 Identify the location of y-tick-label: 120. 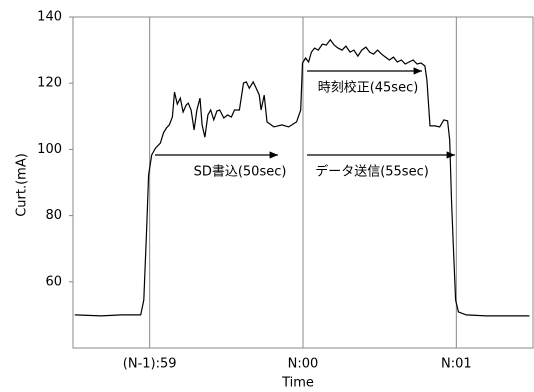
(49, 83).